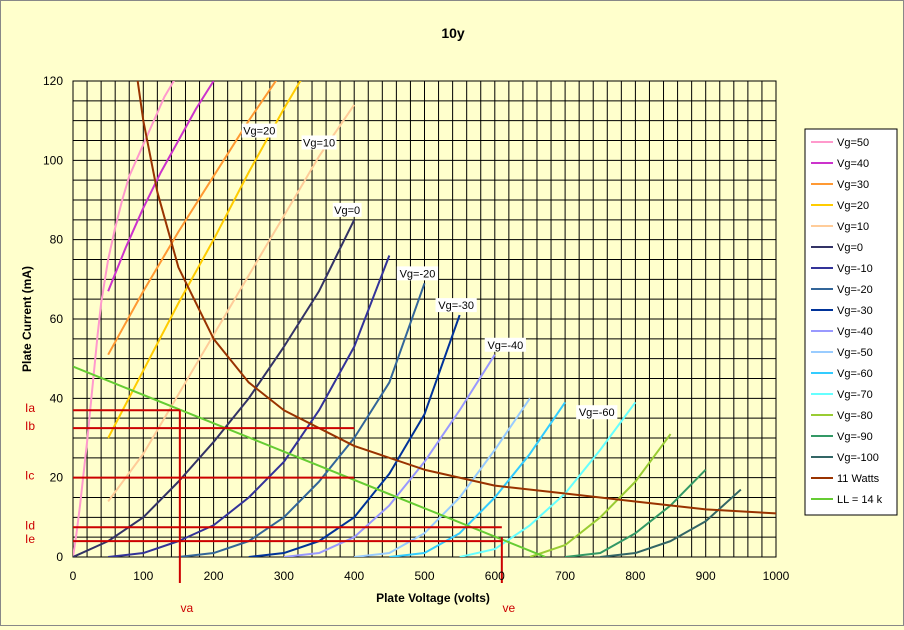 The height and width of the screenshot is (630, 904). I want to click on curve-label: Vg=-40, so click(505, 346).